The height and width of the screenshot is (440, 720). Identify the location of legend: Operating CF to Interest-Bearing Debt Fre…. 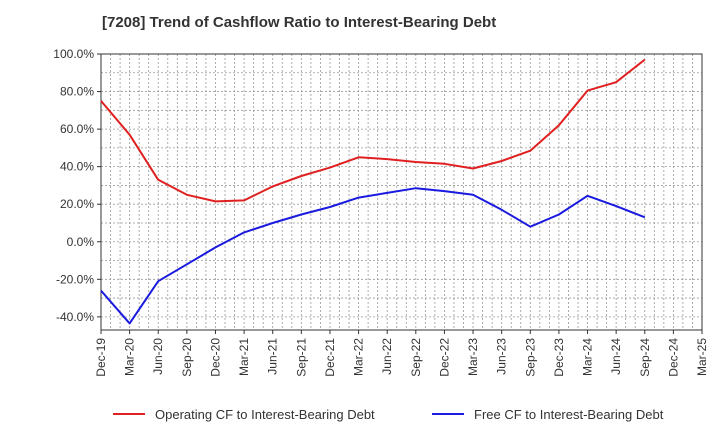
(388, 414).